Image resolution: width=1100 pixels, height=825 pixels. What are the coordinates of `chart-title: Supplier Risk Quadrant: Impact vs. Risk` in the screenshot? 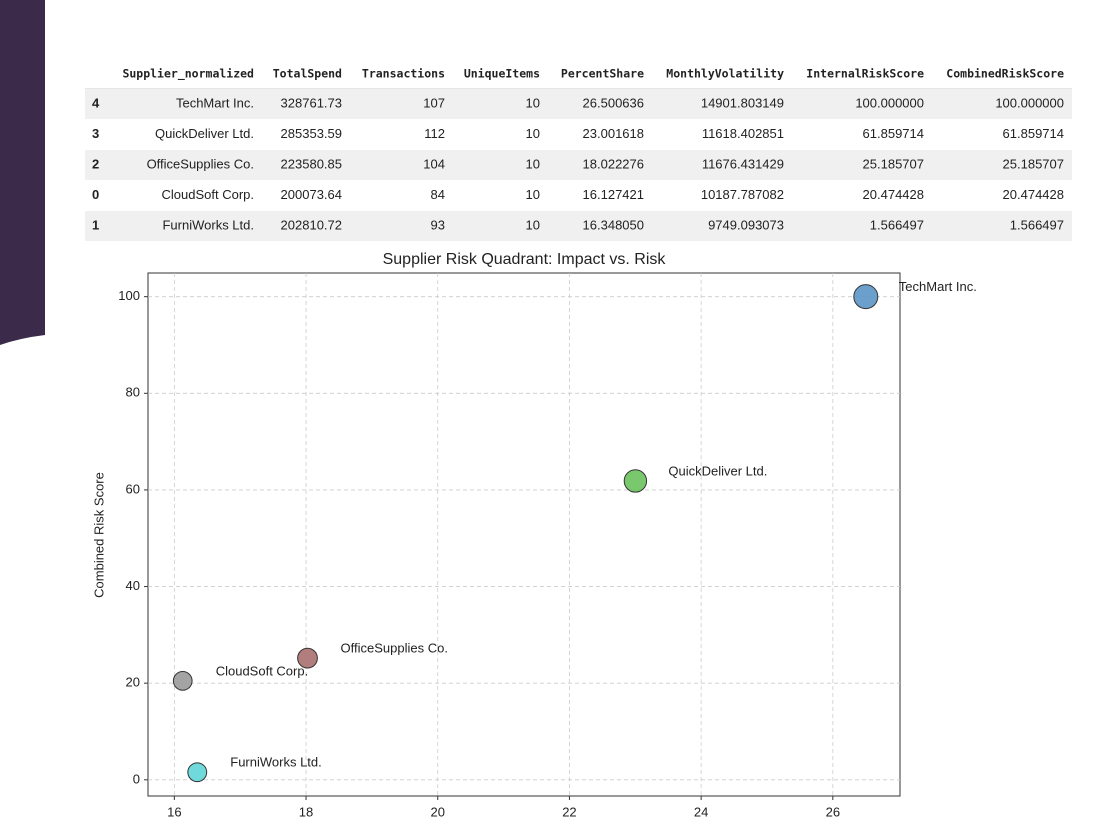 It's located at (525, 259).